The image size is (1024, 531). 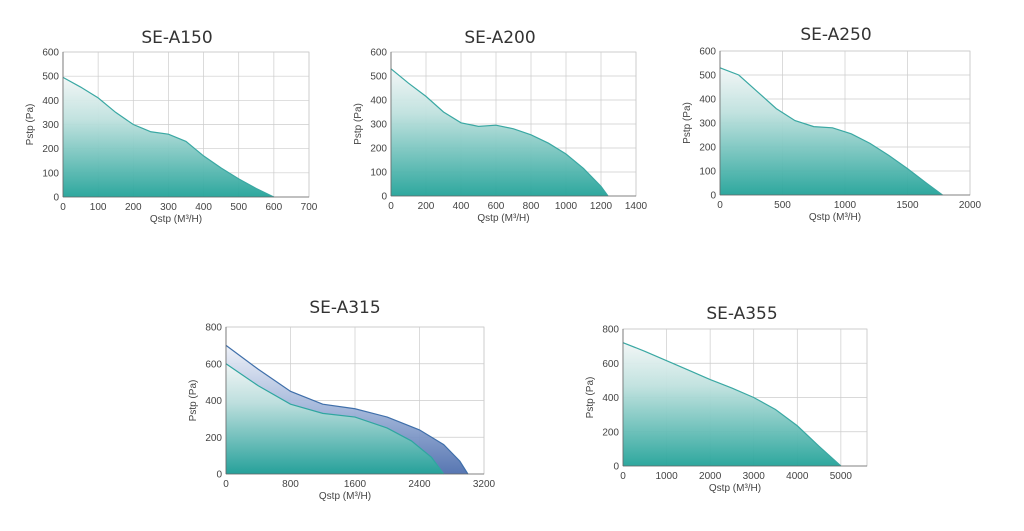 What do you see at coordinates (601, 206) in the screenshot?
I see `x-tick-label: 1200` at bounding box center [601, 206].